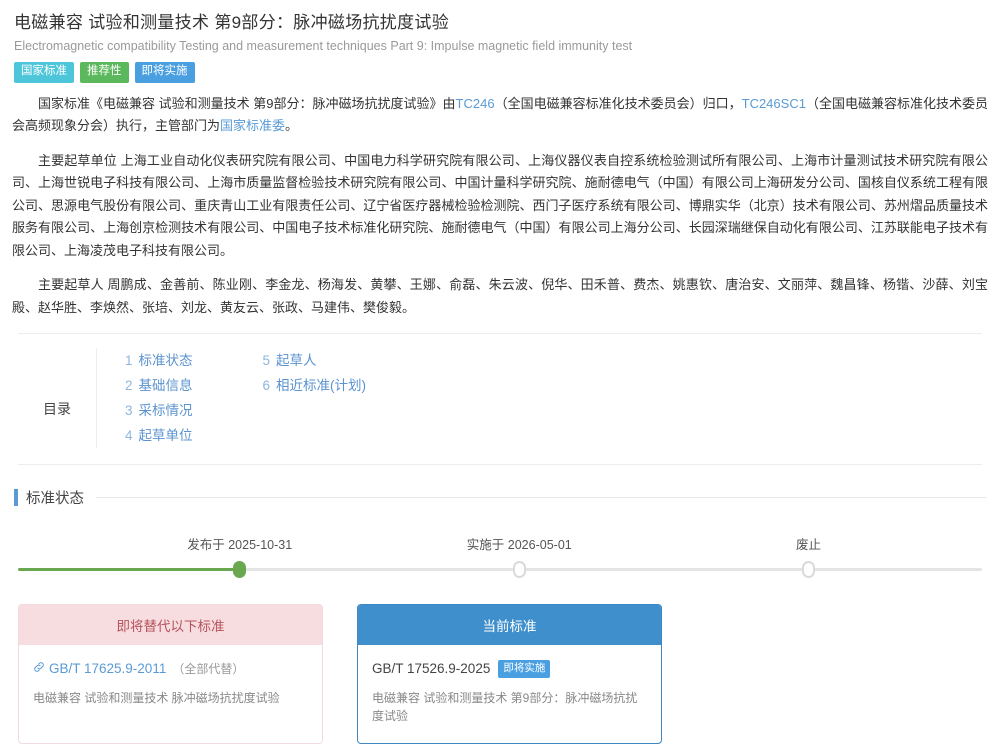  I want to click on toc-number: 6, so click(266, 385).